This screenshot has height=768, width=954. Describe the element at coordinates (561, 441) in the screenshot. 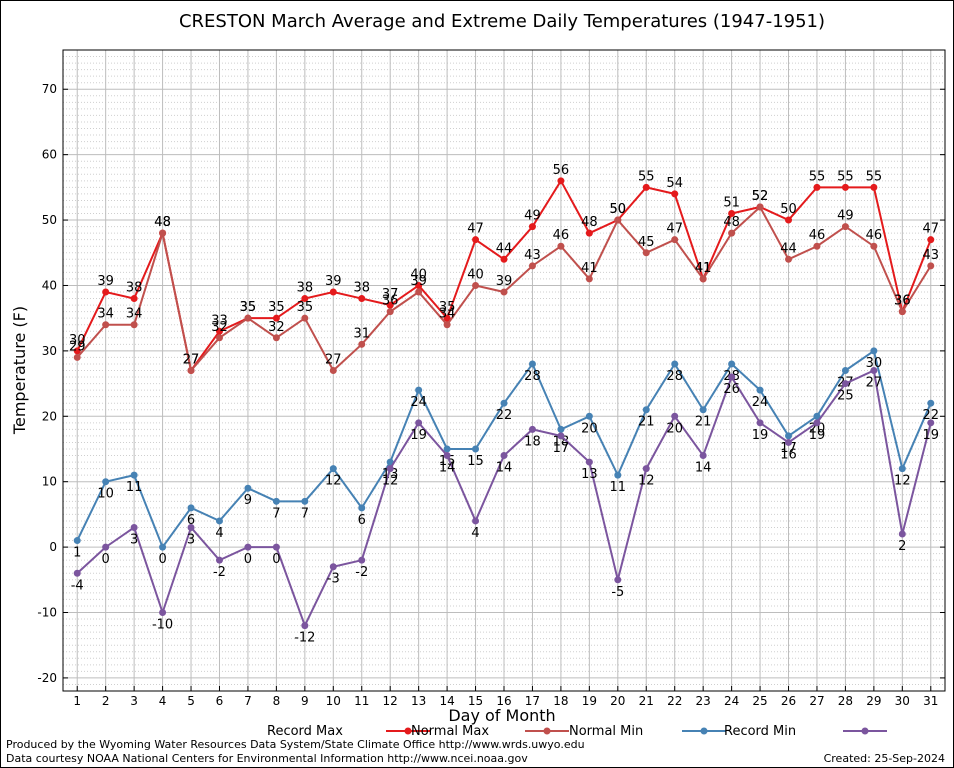

I see `data-label: 18` at that location.